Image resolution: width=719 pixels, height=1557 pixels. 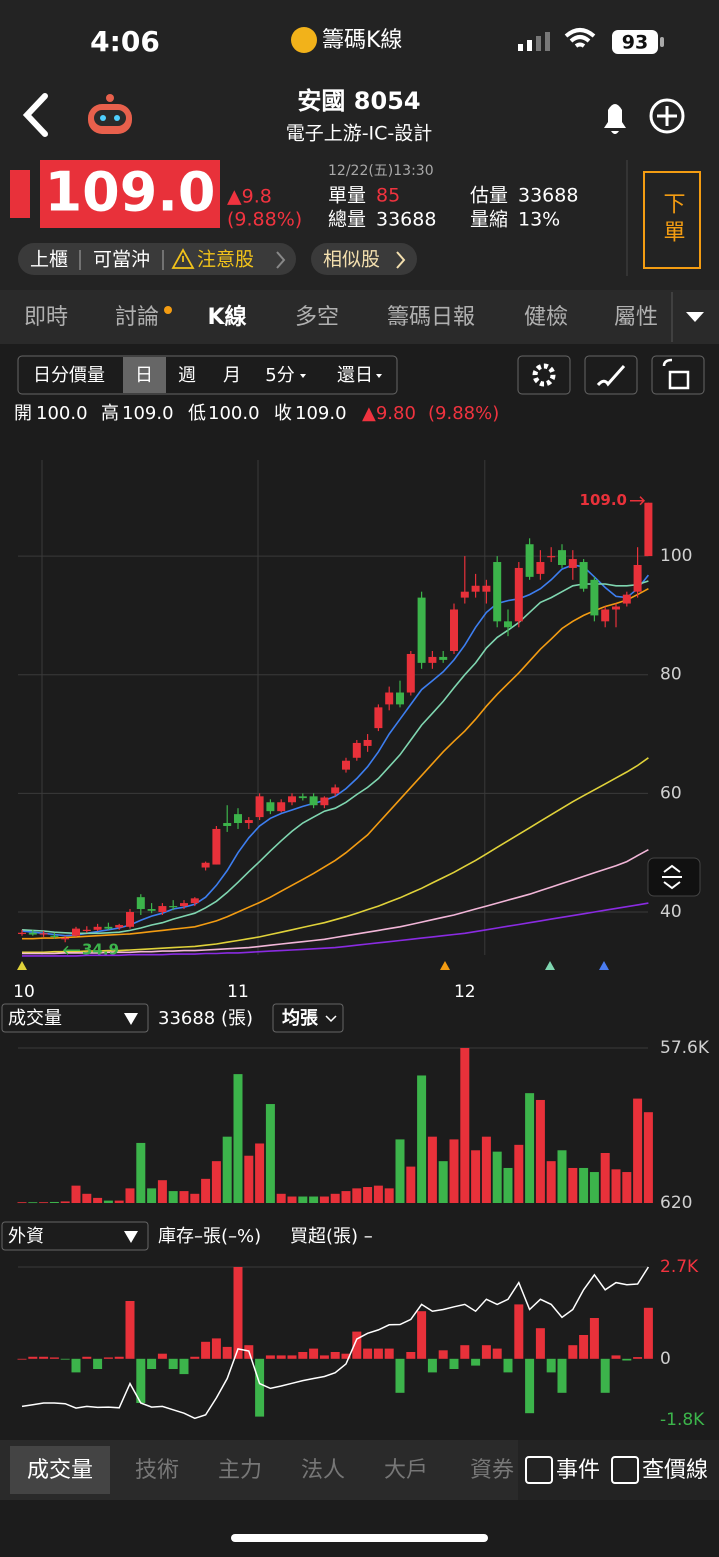 I want to click on tag-pill, so click(x=157, y=259).